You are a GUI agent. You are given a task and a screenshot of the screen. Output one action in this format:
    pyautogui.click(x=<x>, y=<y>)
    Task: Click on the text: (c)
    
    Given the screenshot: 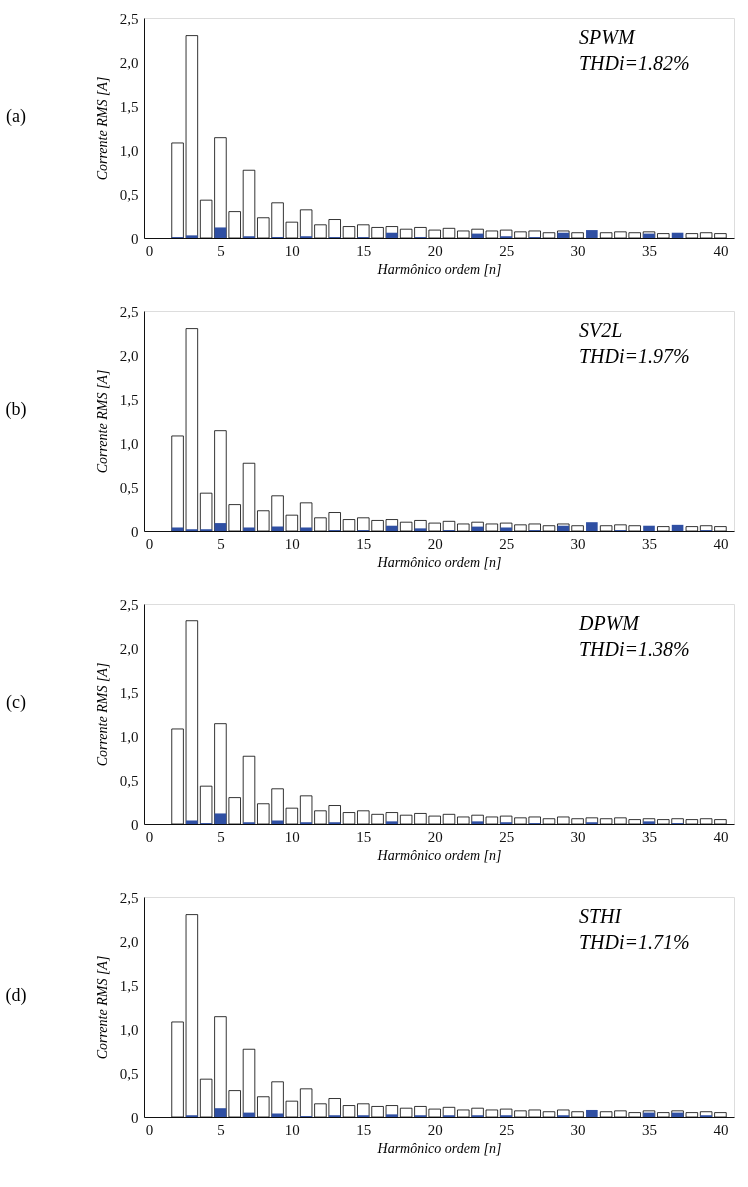 What is the action you would take?
    pyautogui.click(x=16, y=702)
    